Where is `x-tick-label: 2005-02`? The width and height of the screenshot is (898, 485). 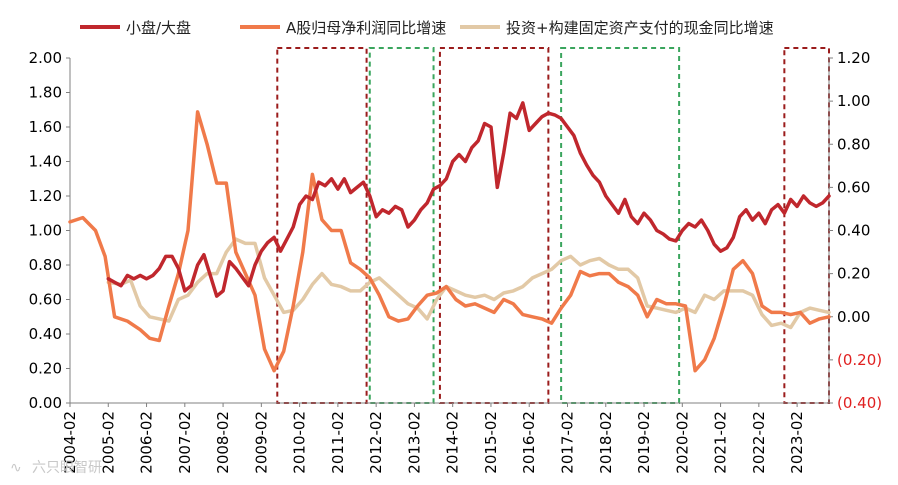 x-tick-label: 2005-02 is located at coordinates (108, 442).